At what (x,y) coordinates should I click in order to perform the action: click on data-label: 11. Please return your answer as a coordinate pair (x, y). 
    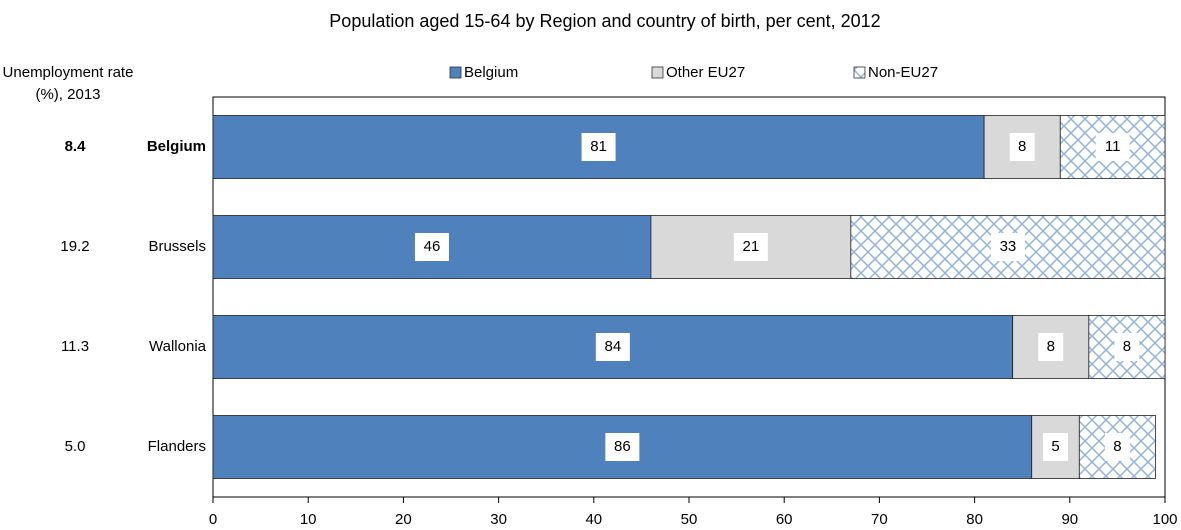
    Looking at the image, I should click on (1113, 146).